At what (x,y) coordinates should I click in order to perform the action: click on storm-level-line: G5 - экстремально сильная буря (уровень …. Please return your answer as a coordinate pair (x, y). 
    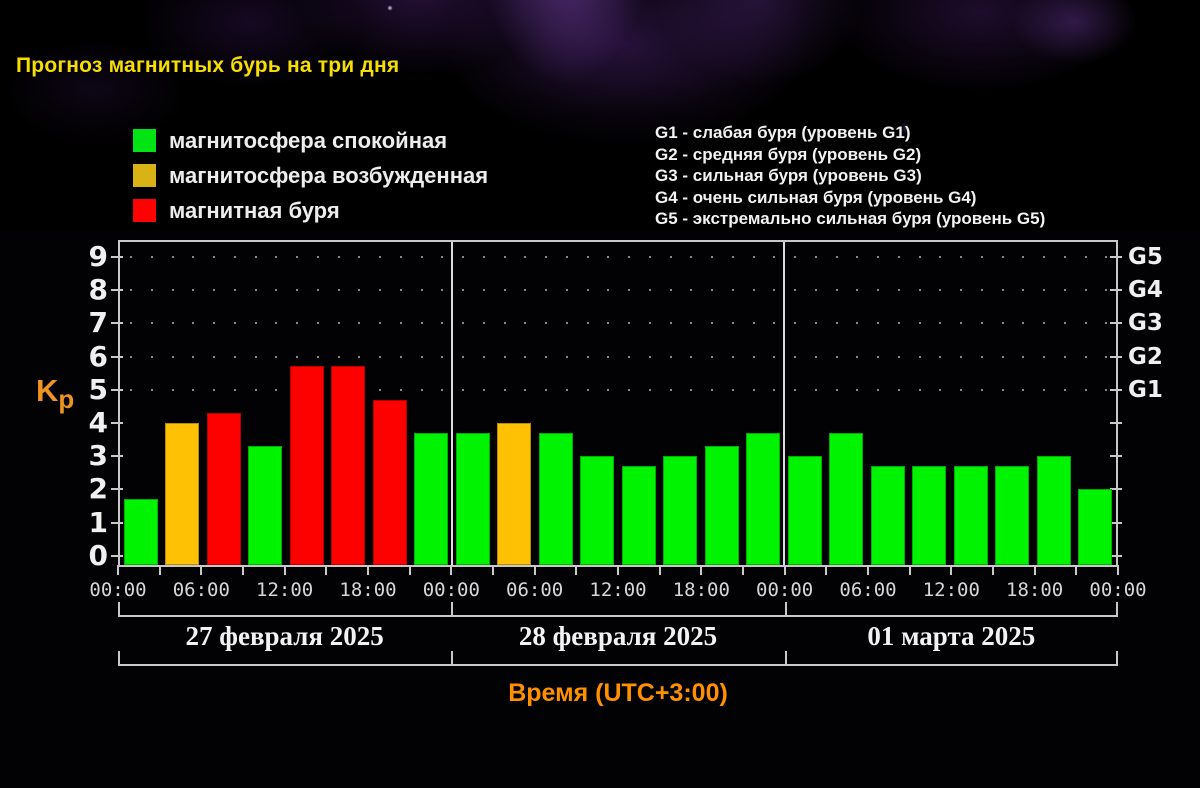
    Looking at the image, I should click on (850, 218).